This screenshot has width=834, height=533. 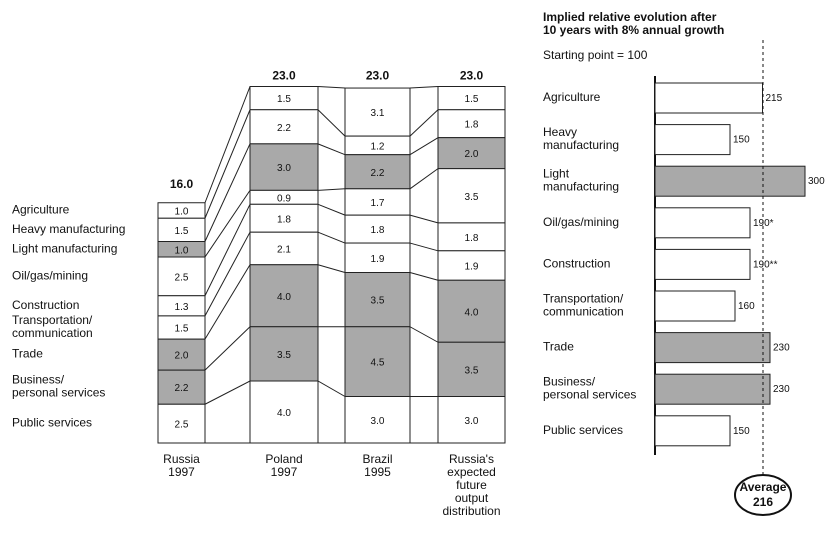 What do you see at coordinates (378, 76) in the screenshot?
I see `total-label: 23.0` at bounding box center [378, 76].